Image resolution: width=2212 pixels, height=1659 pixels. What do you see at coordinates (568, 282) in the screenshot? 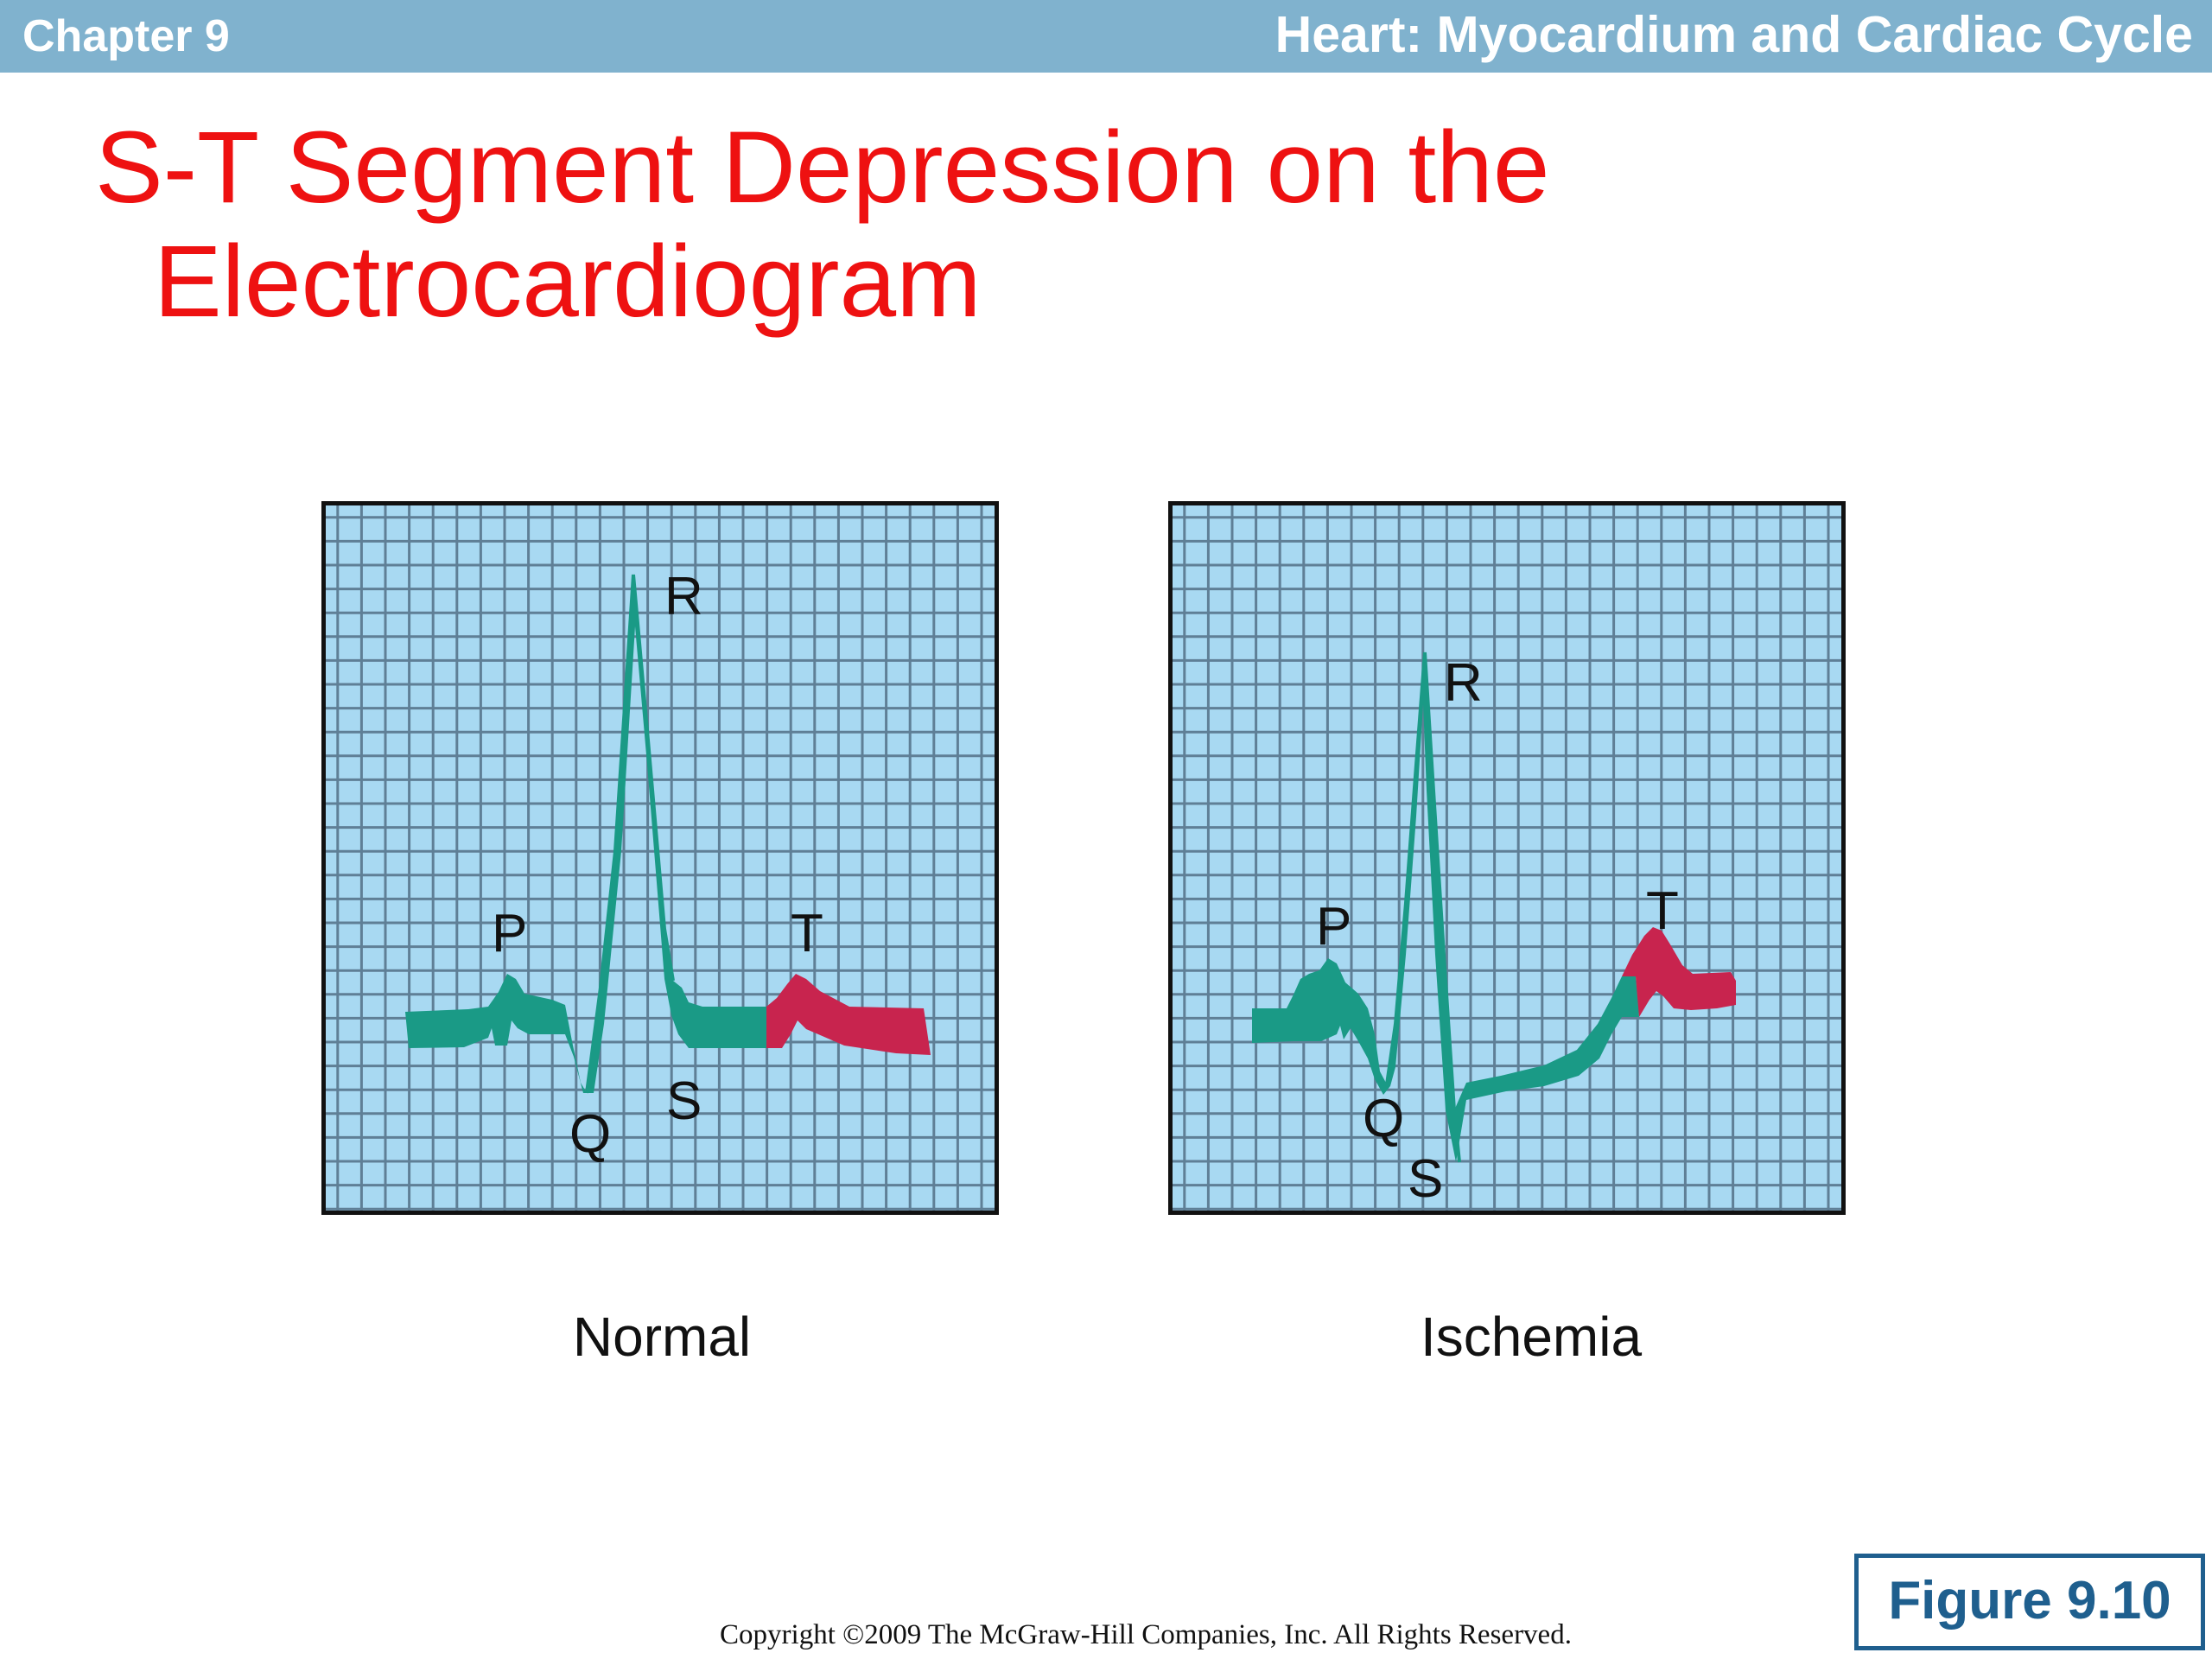
I see `slide-title-line-2: Electrocardiogram` at bounding box center [568, 282].